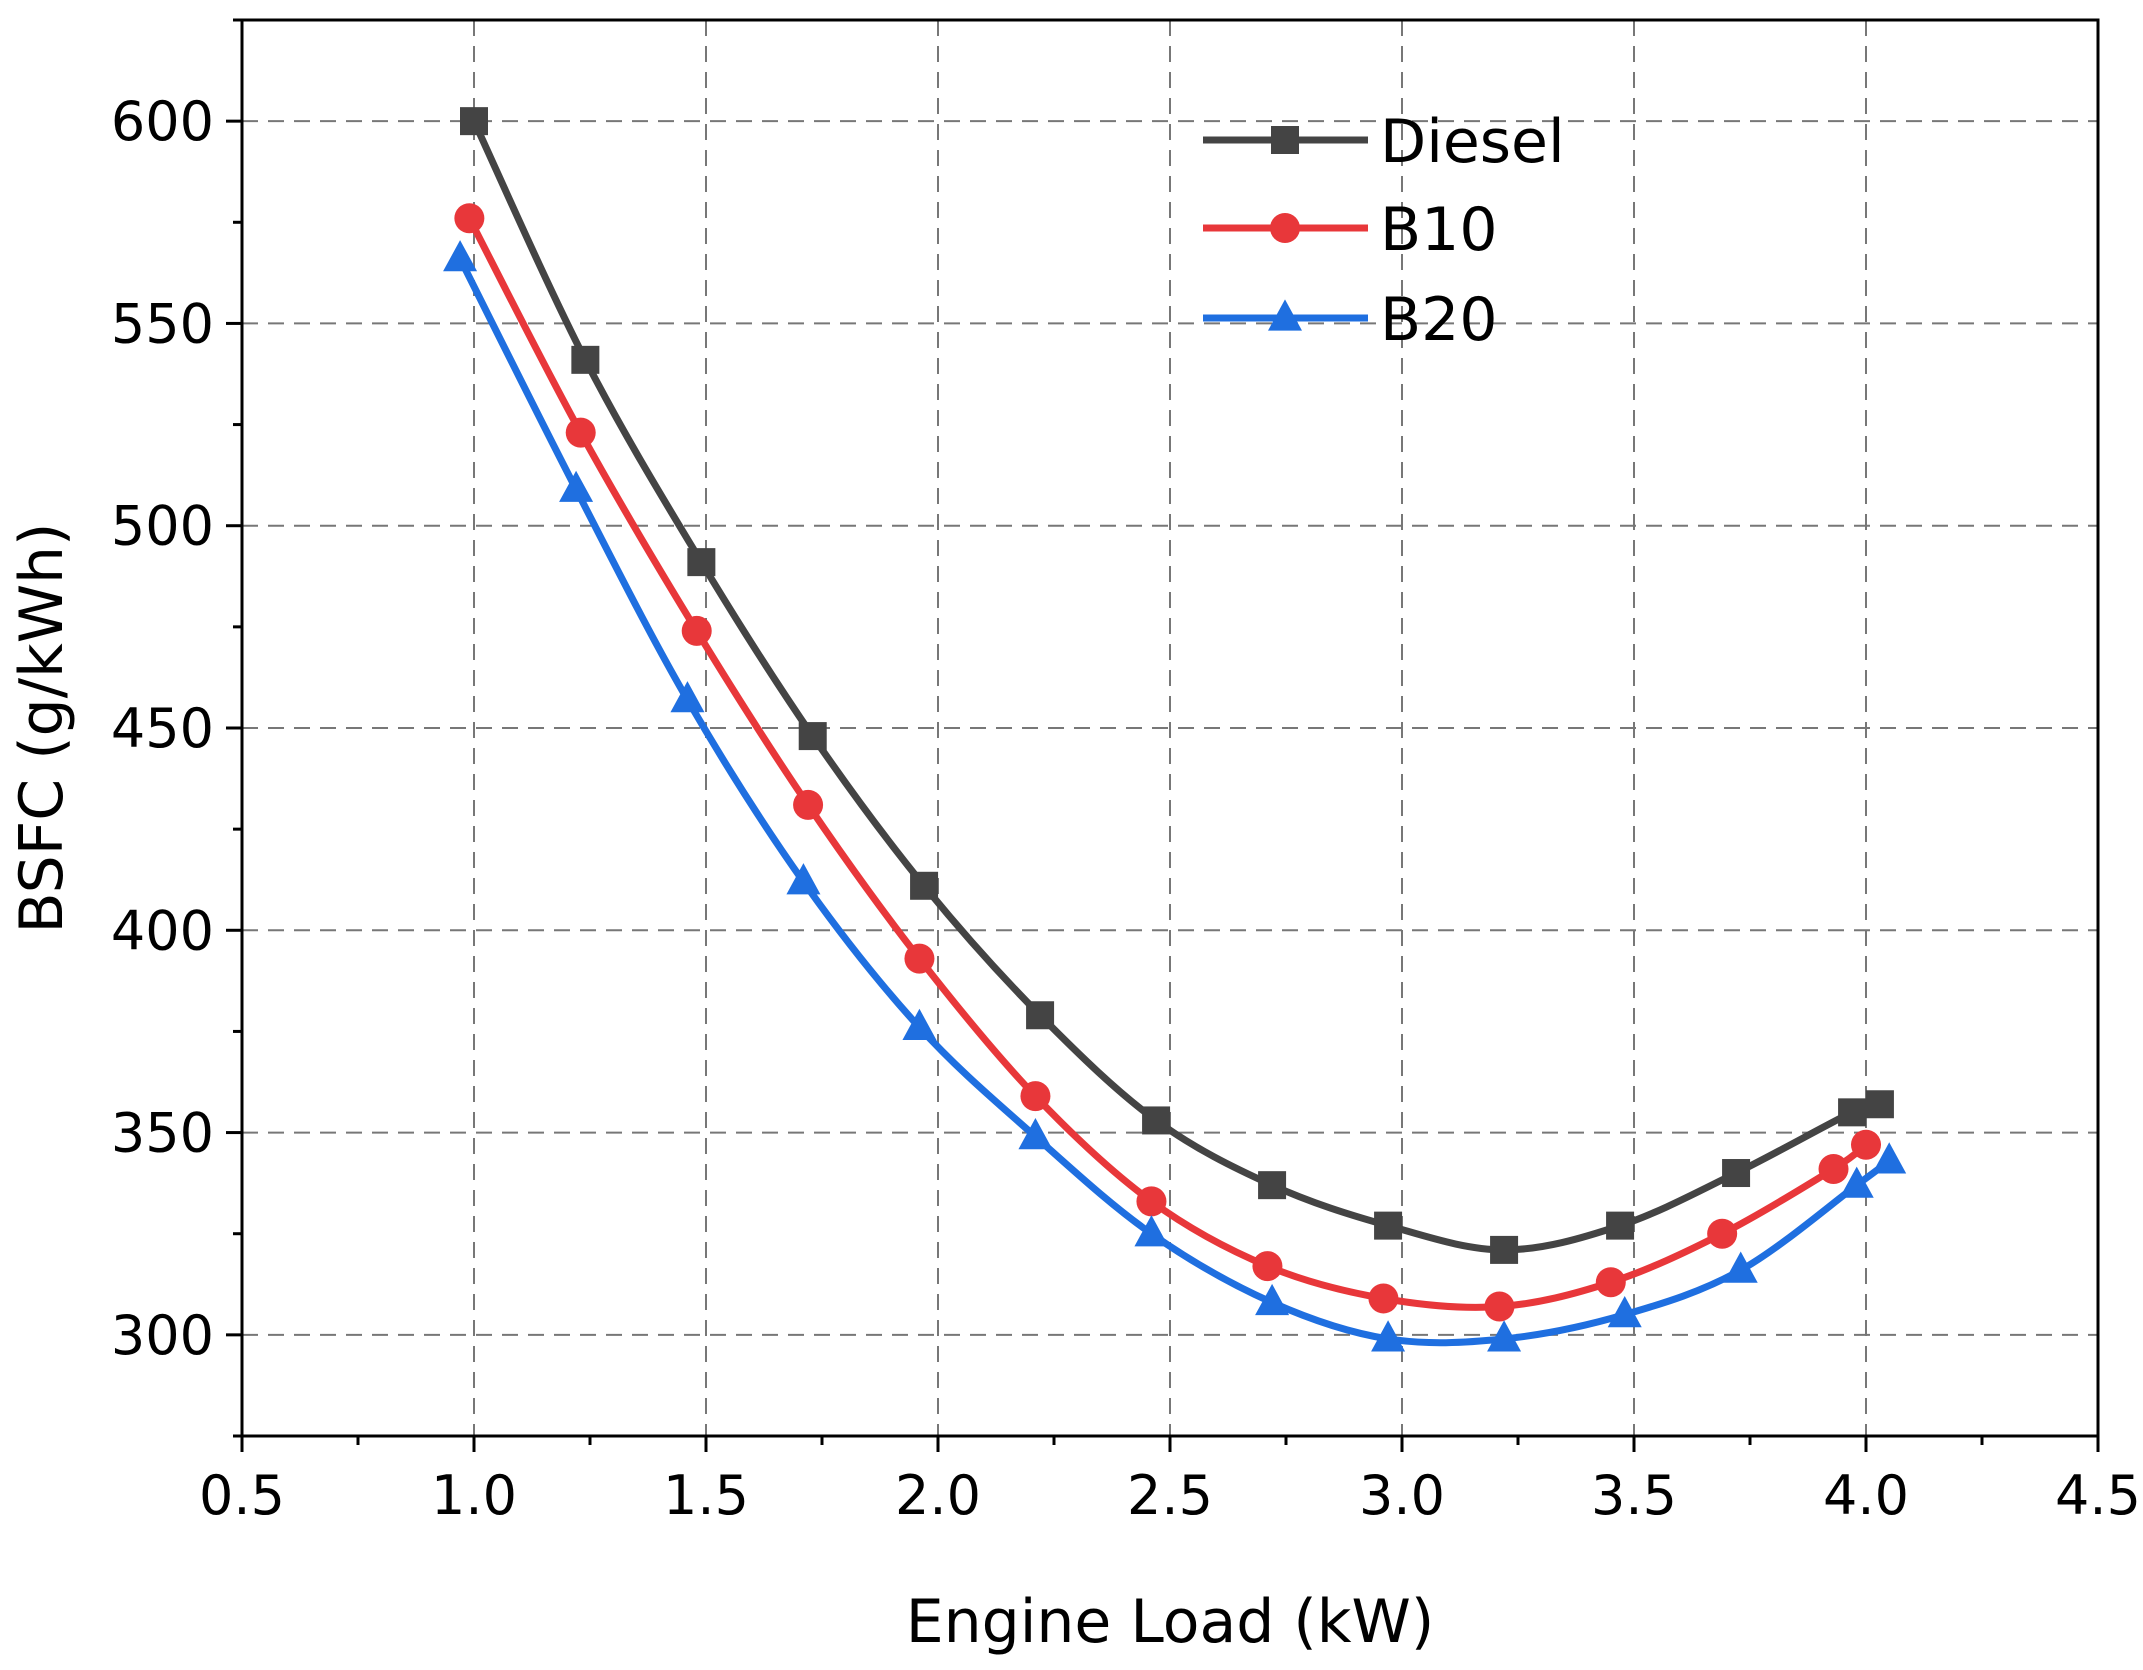  I want to click on x-tick-label: 3.0, so click(1402, 1495).